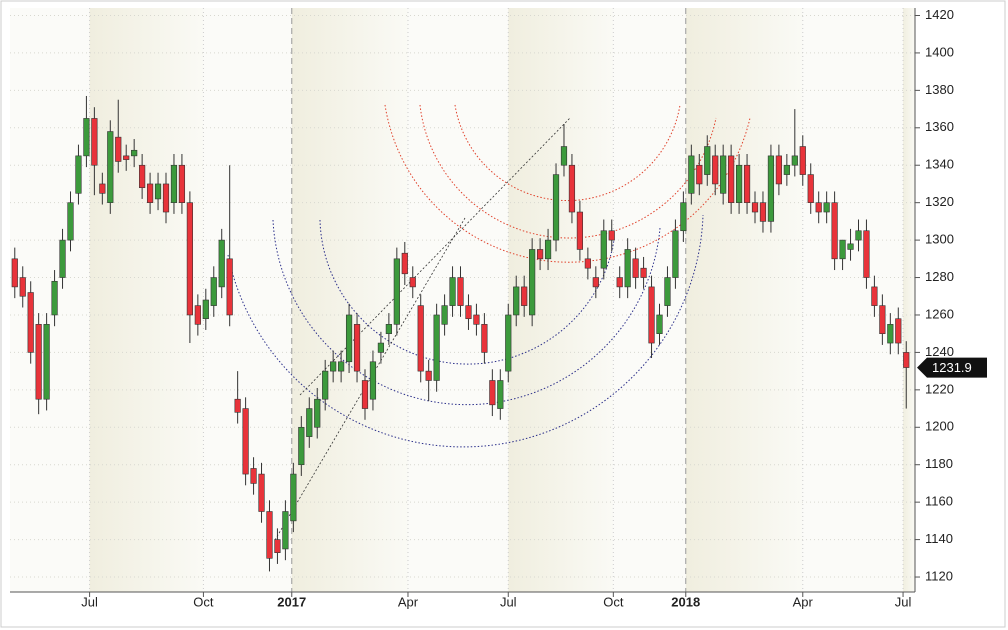  Describe the element at coordinates (203, 601) in the screenshot. I see `x-tick-label: Oct` at that location.